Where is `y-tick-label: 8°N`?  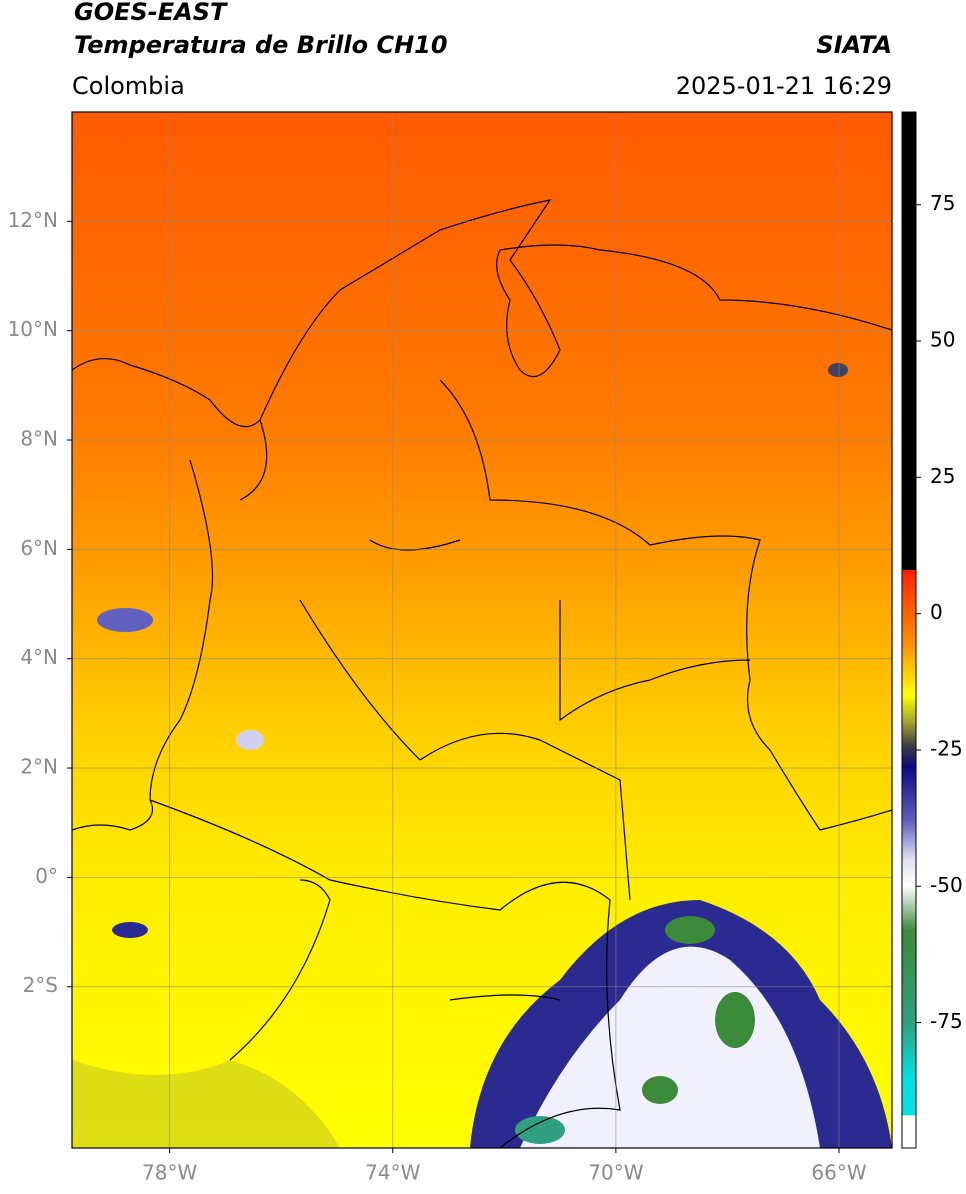 y-tick-label: 8°N is located at coordinates (39, 439).